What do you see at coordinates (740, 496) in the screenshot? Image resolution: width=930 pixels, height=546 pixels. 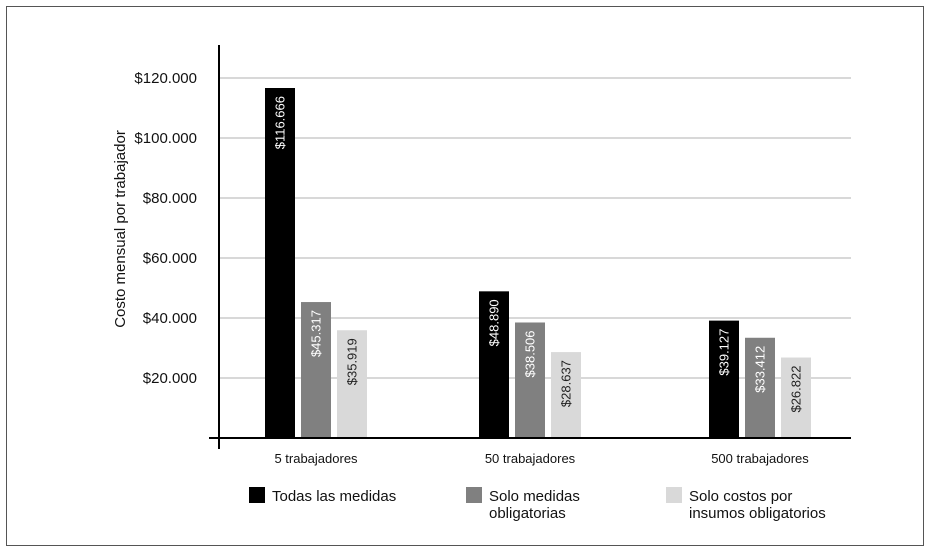 I see `legend-label: Solo costos por` at bounding box center [740, 496].